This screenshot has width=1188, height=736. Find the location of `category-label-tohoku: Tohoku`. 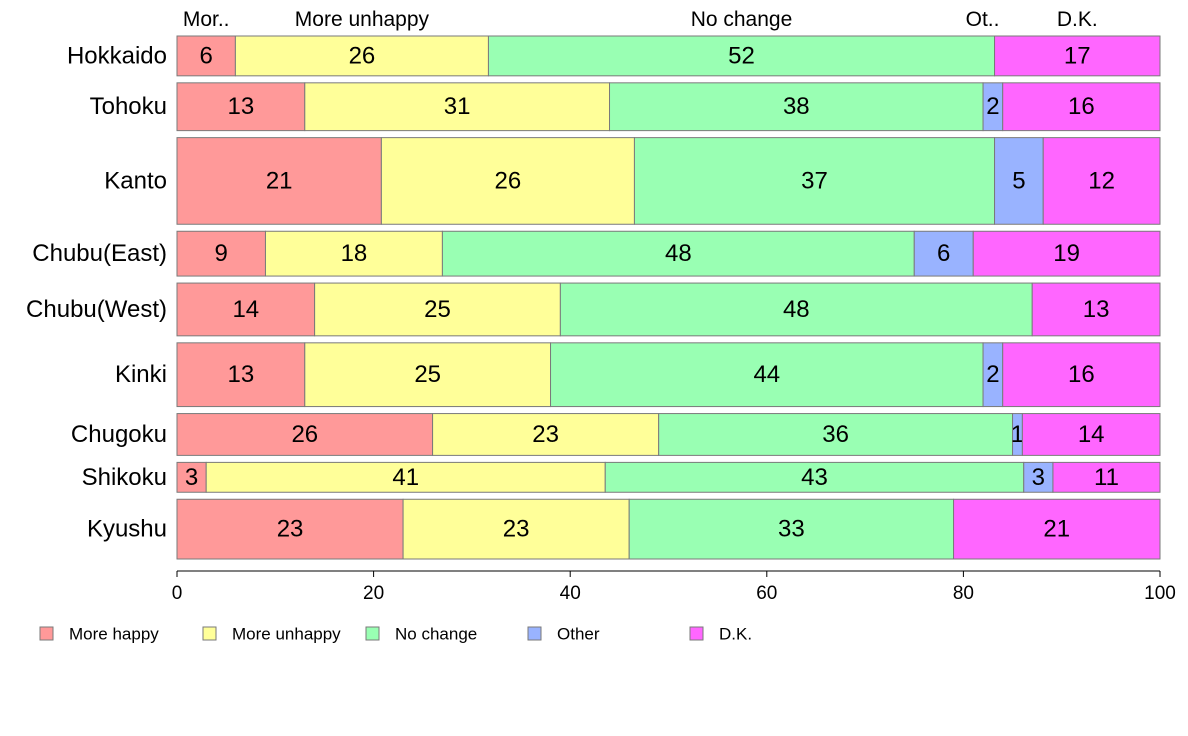

category-label-tohoku: Tohoku is located at coordinates (128, 106).